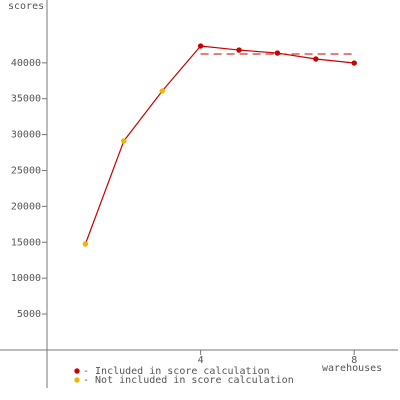 The height and width of the screenshot is (400, 400). What do you see at coordinates (26, 63) in the screenshot?
I see `y-tick-label: 40000` at bounding box center [26, 63].